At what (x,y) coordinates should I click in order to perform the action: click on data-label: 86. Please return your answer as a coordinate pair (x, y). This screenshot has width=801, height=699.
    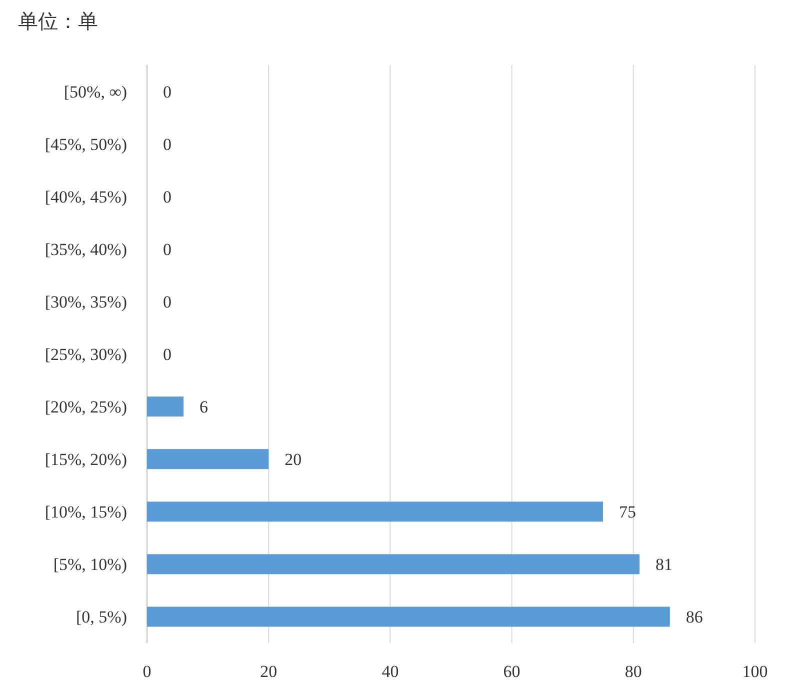
    Looking at the image, I should click on (694, 617).